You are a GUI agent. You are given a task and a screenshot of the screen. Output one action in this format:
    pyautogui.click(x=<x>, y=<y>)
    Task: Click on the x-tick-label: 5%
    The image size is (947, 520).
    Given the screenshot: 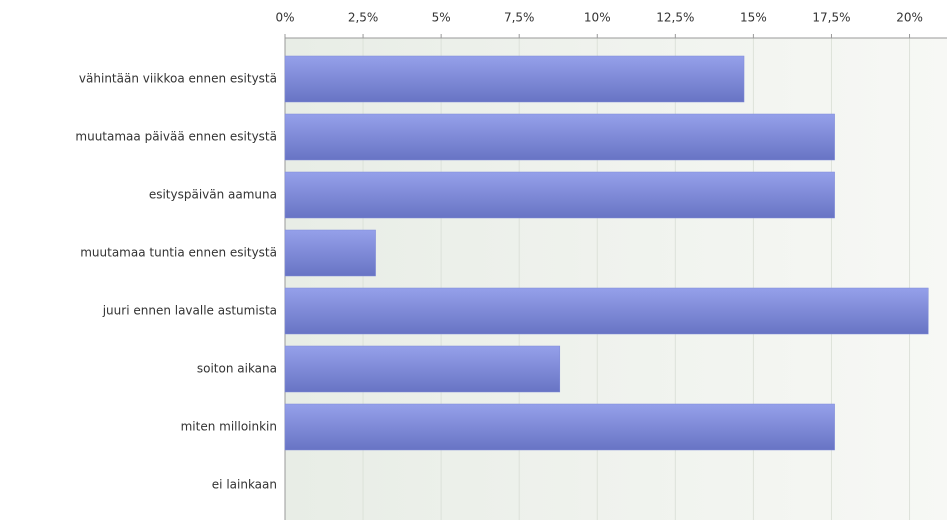 What is the action you would take?
    pyautogui.click(x=441, y=18)
    